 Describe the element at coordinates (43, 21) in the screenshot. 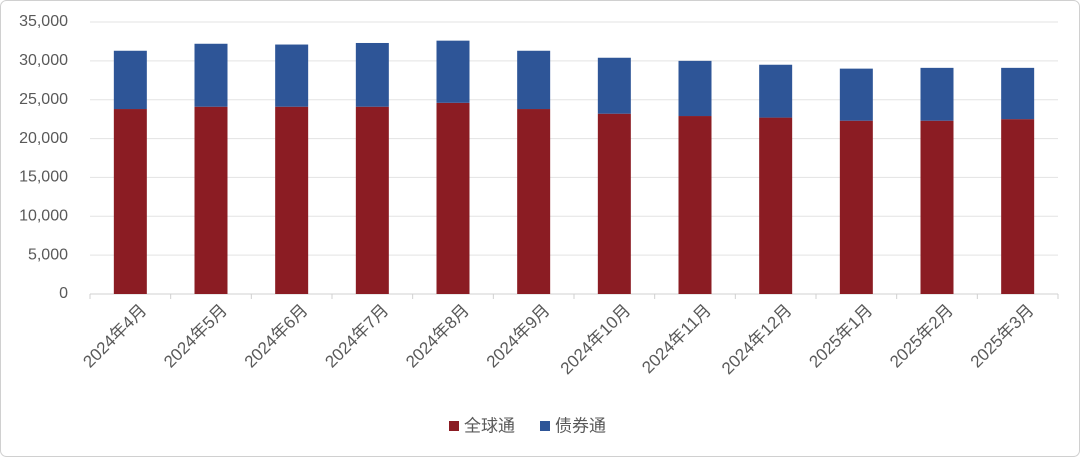

I see `y-tick-label: 35,000` at that location.